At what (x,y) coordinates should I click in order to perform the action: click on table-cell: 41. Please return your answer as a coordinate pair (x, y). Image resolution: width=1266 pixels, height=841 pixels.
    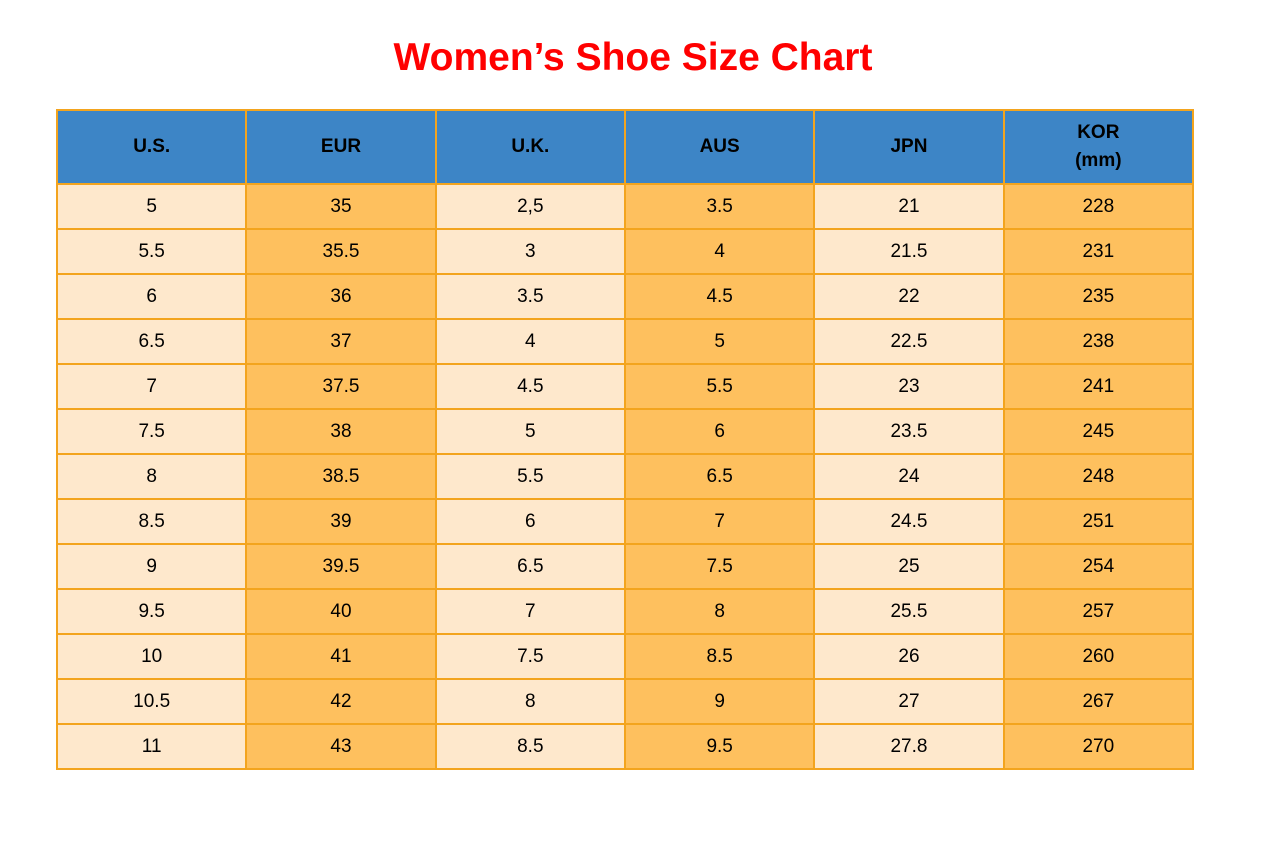
    Looking at the image, I should click on (341, 656).